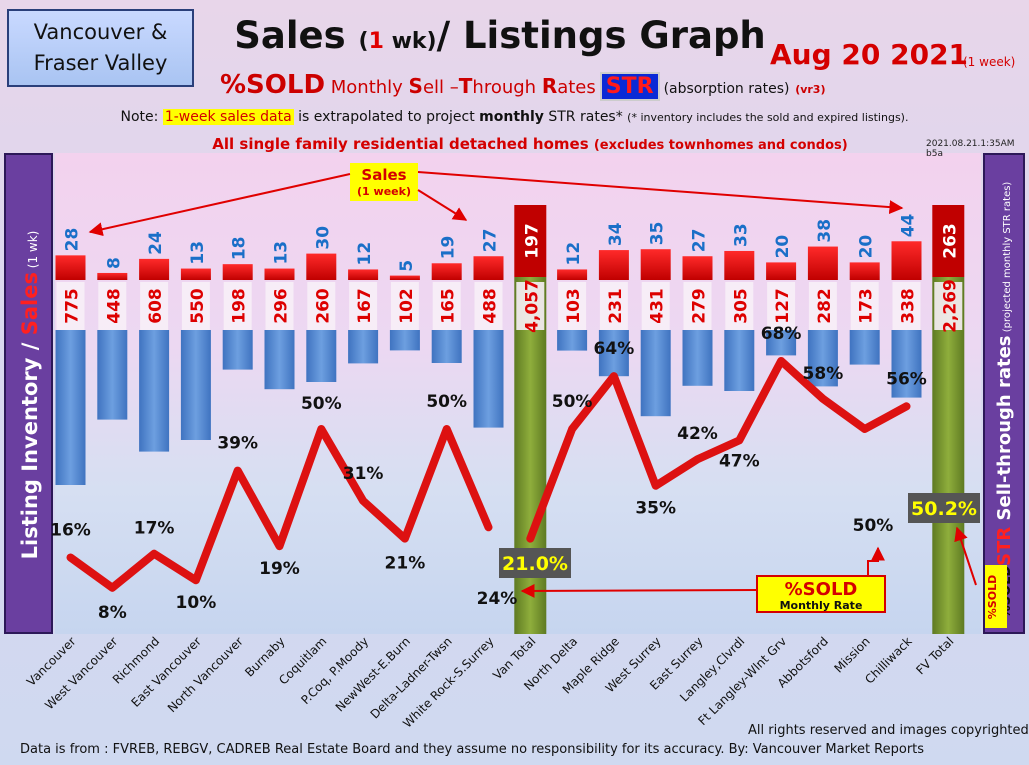  Describe the element at coordinates (823, 374) in the screenshot. I see `str-label: 58%` at that location.